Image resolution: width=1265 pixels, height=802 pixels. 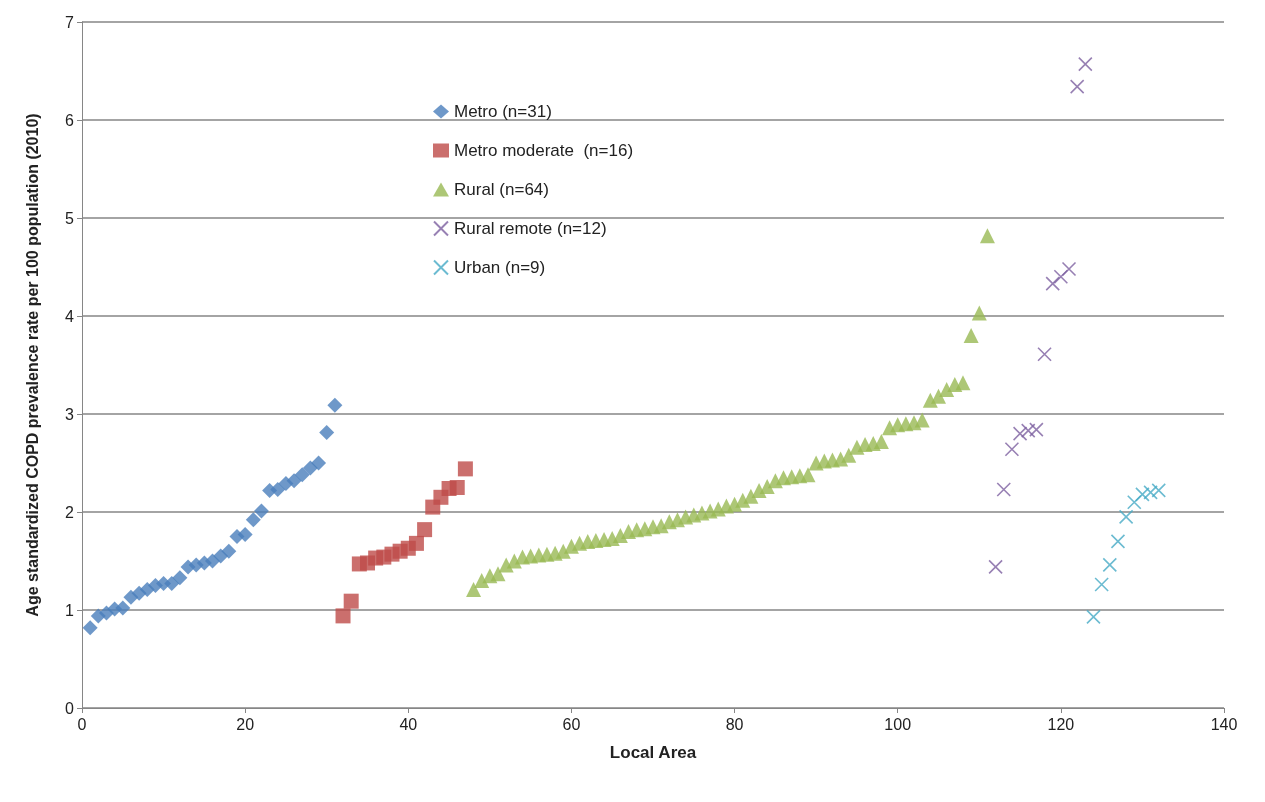 What do you see at coordinates (898, 724) in the screenshot?
I see `x-tick-label: 100` at bounding box center [898, 724].